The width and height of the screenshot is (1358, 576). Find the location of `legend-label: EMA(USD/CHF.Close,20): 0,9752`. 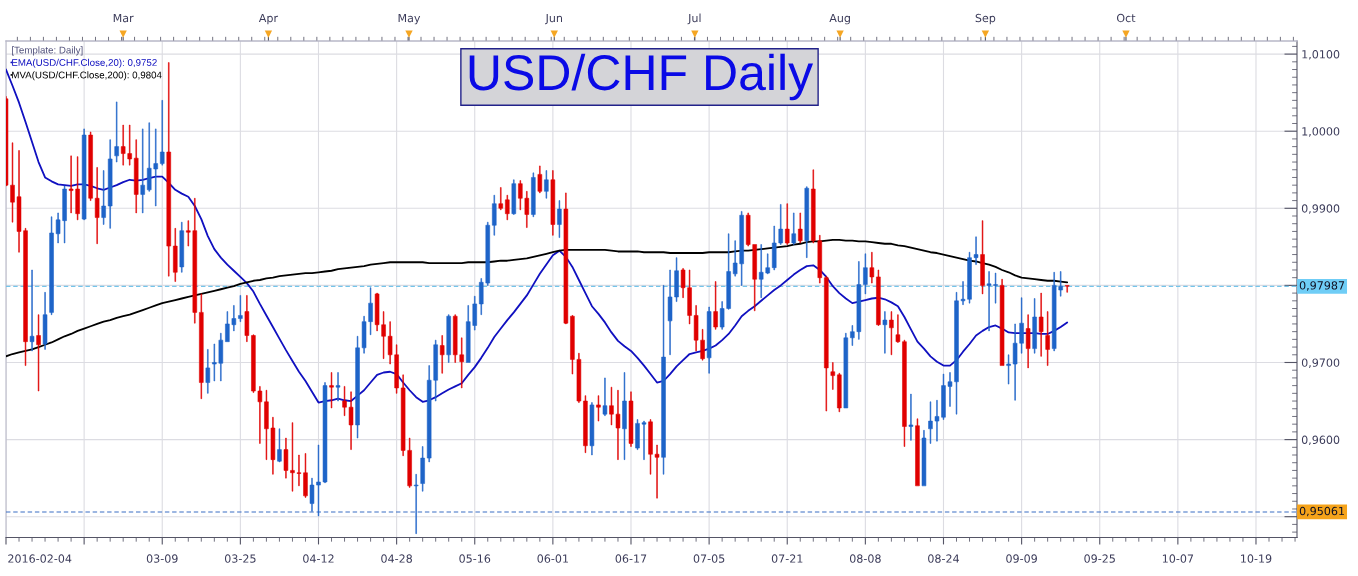

legend-label: EMA(USD/CHF.Close,20): 0,9752 is located at coordinates (84, 63).